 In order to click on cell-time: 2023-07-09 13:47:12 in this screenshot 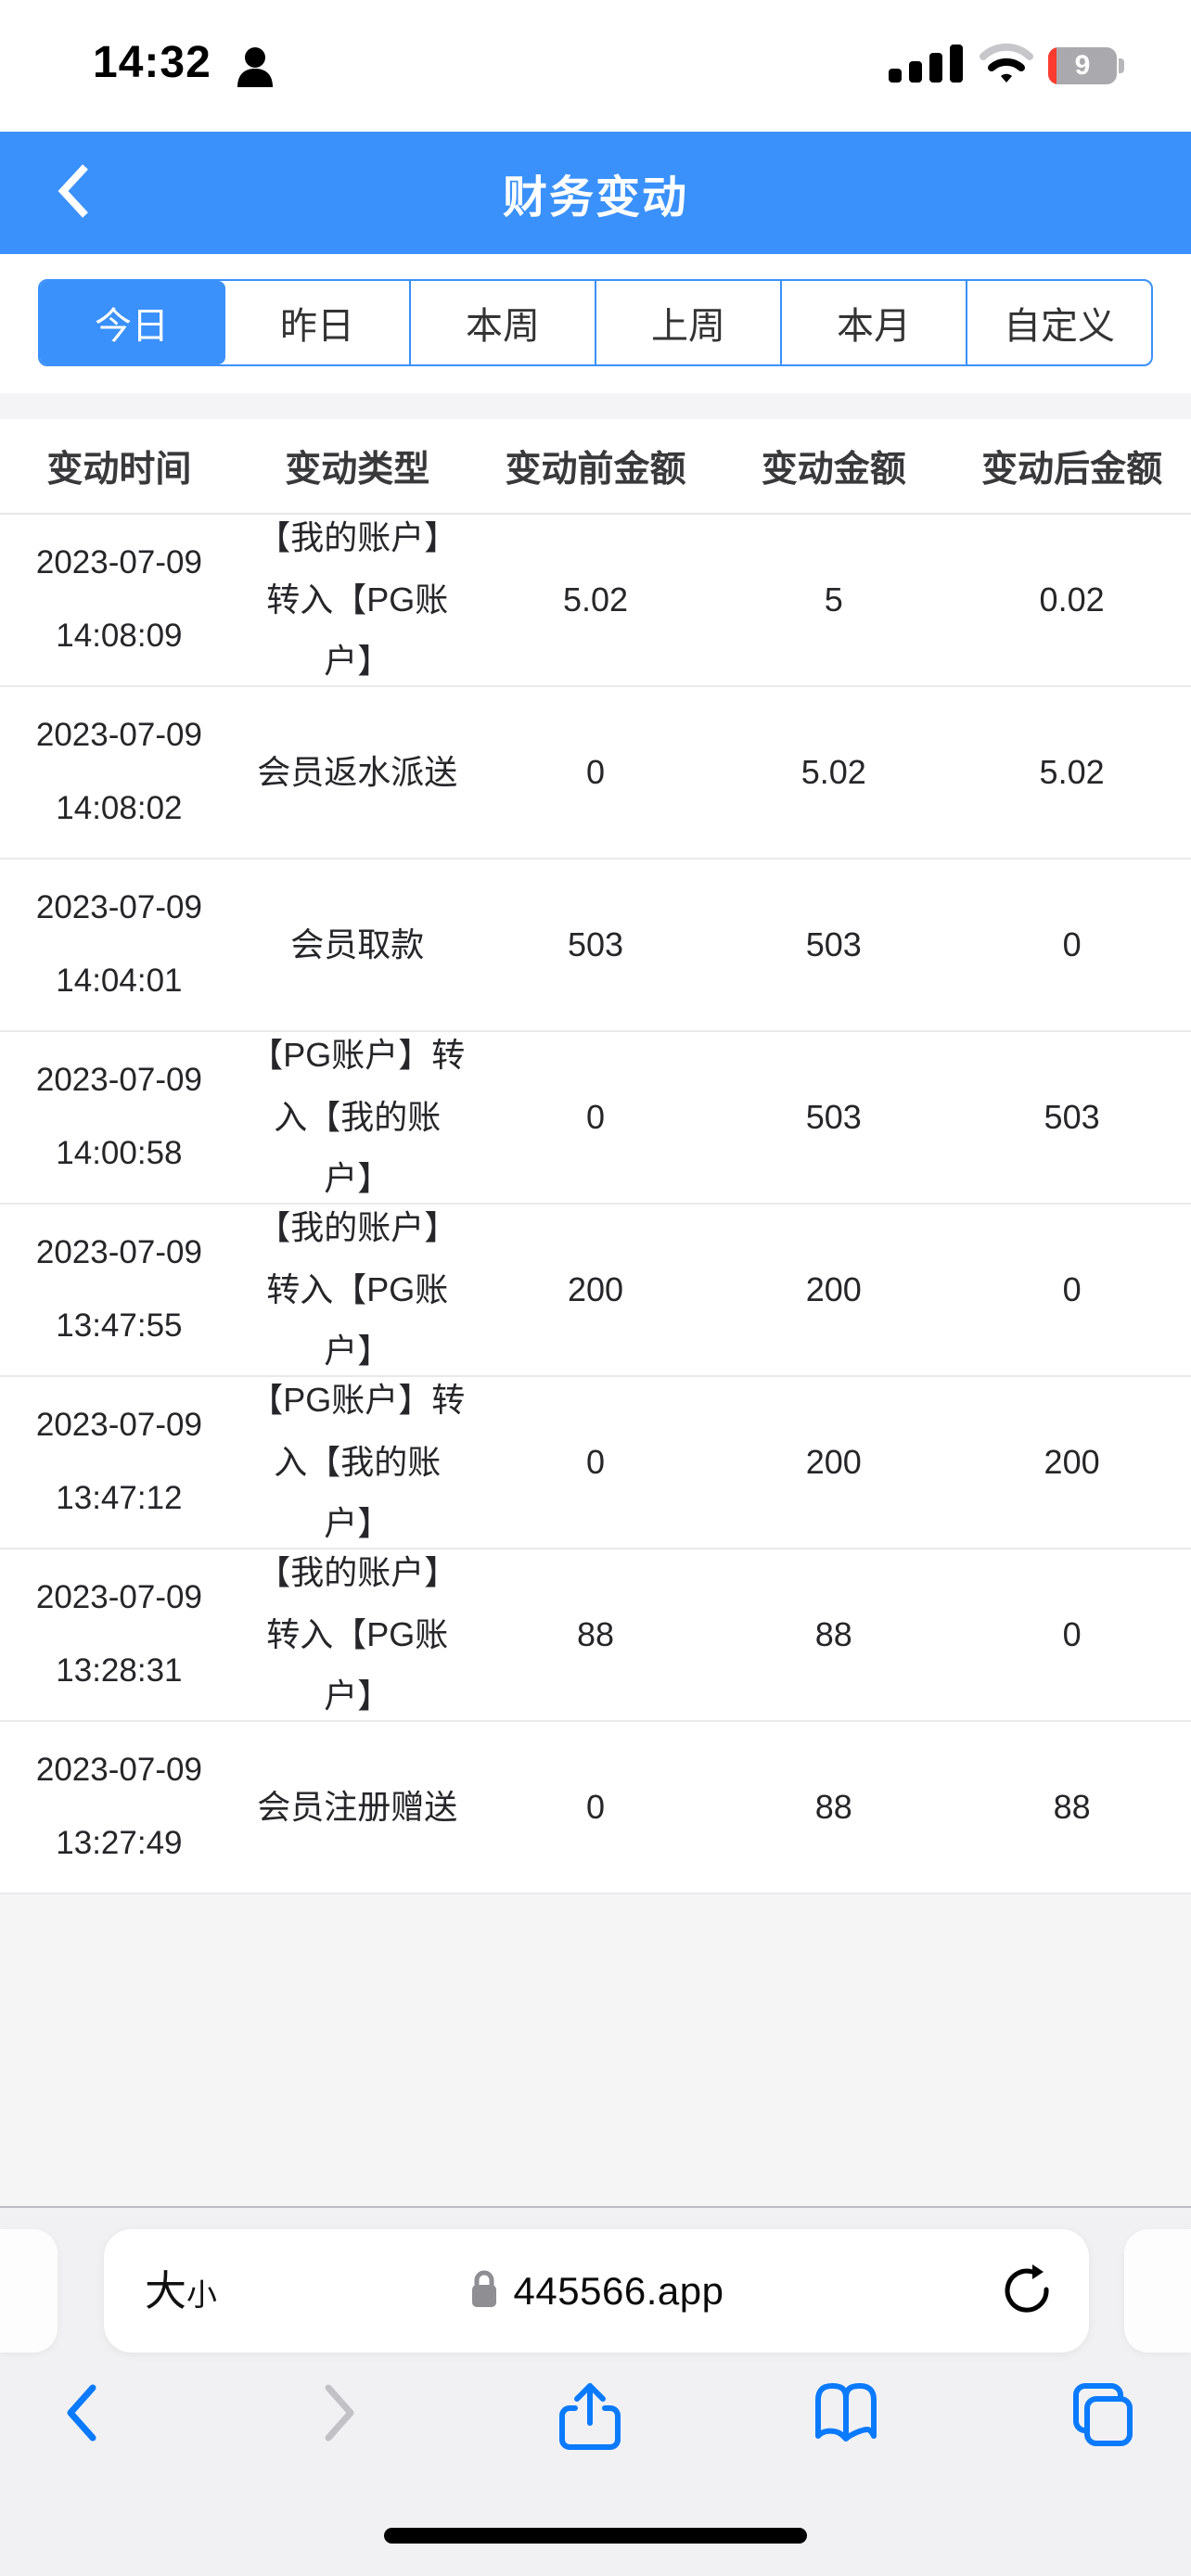, I will do `click(118, 1461)`.